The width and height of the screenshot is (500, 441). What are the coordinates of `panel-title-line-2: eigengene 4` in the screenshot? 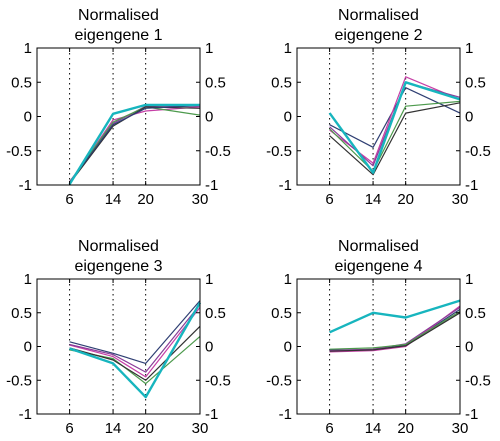 It's located at (378, 266).